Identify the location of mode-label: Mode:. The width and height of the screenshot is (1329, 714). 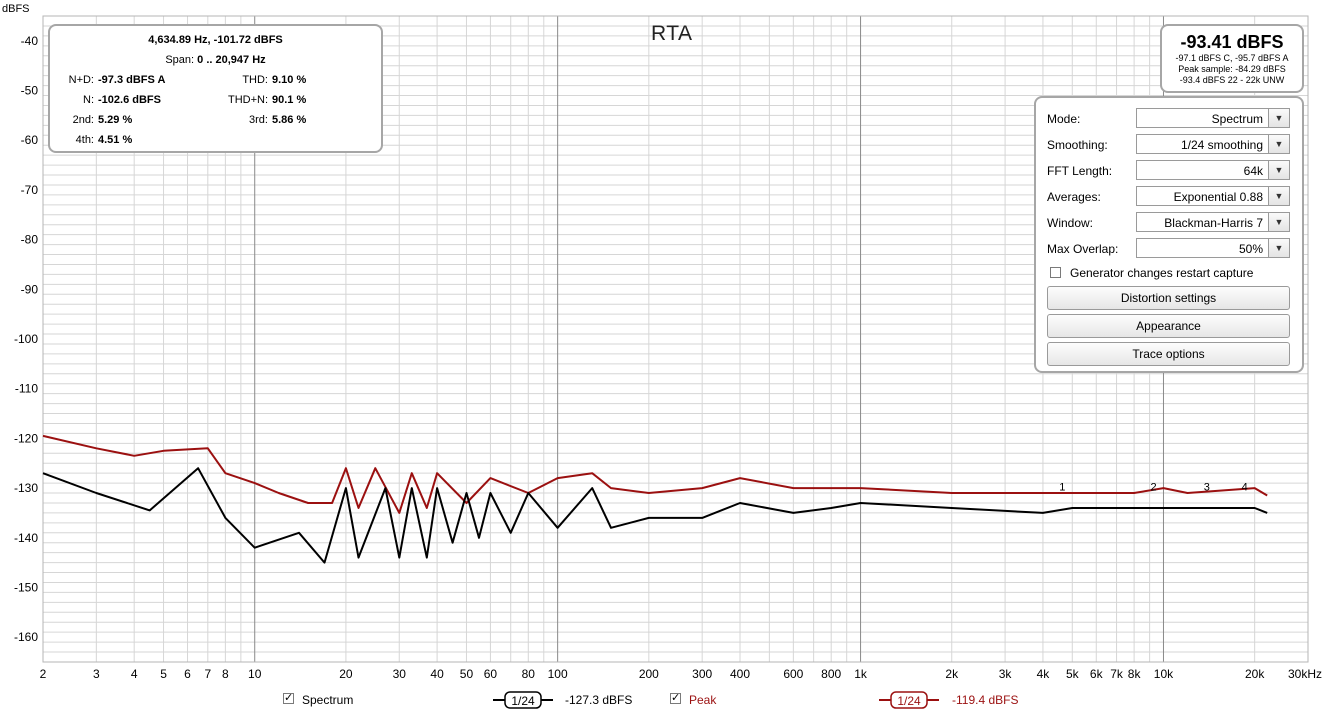
(1064, 119).